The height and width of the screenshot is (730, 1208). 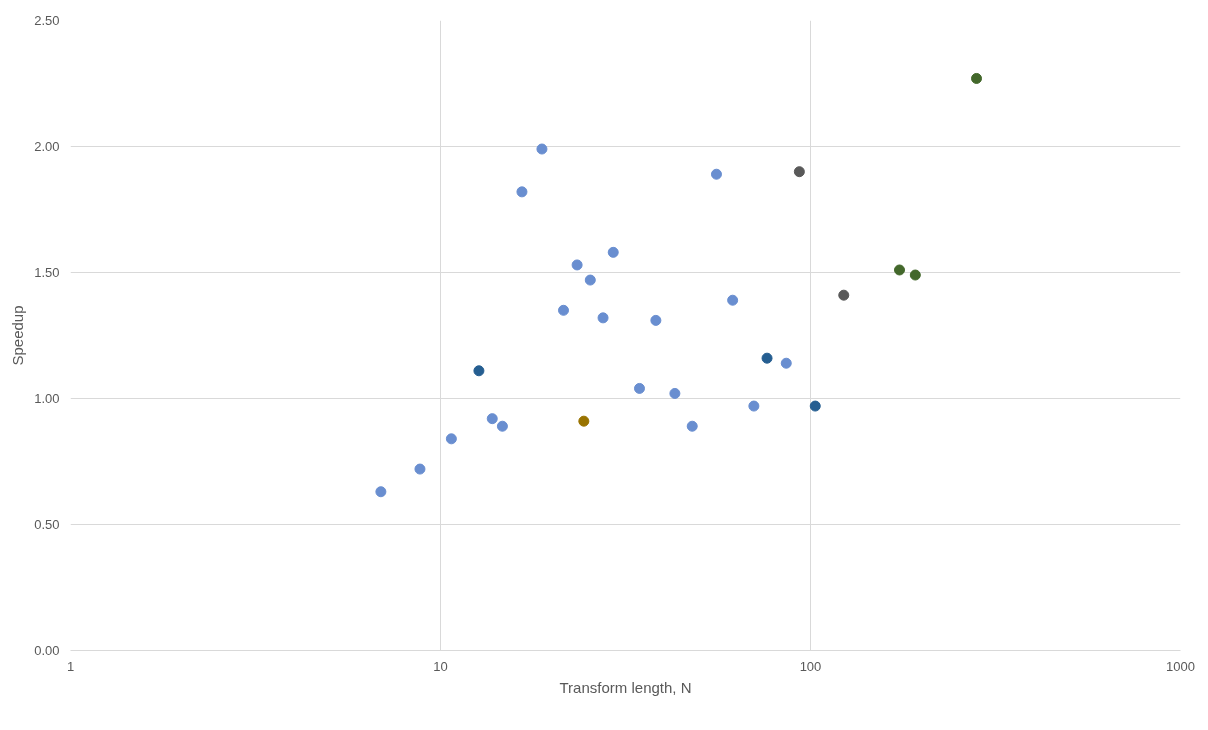 What do you see at coordinates (440, 666) in the screenshot?
I see `x-tick-label: 10` at bounding box center [440, 666].